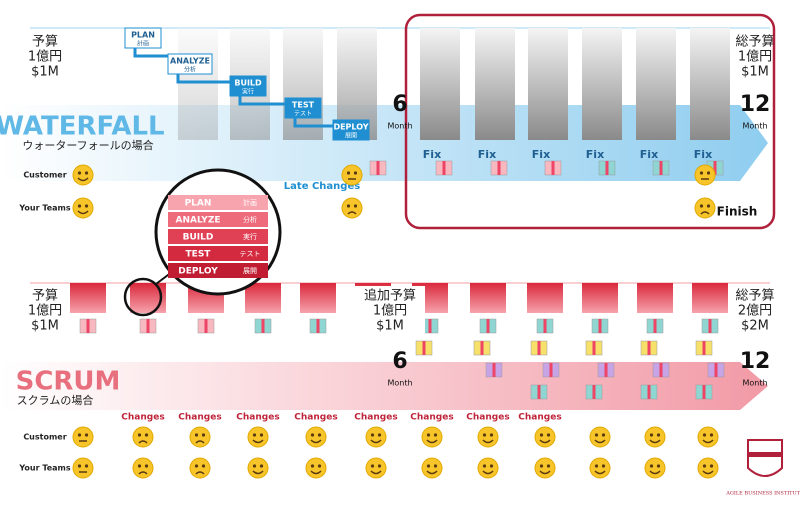  I want to click on zoom-phase: DEPLOY, so click(198, 272).